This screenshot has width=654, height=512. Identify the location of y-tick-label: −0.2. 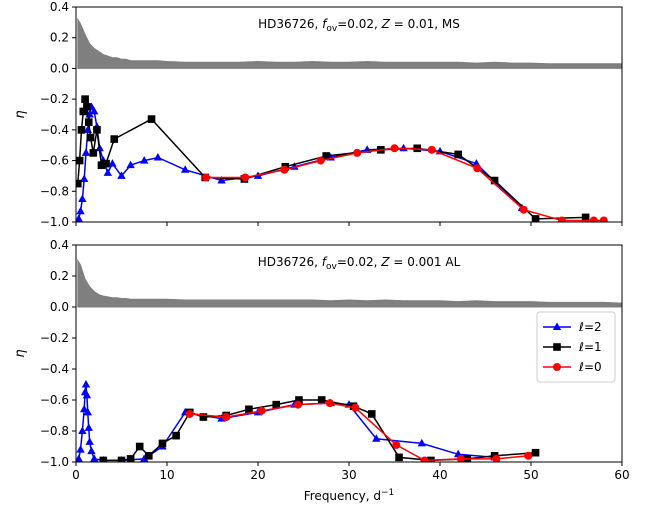
(54, 99).